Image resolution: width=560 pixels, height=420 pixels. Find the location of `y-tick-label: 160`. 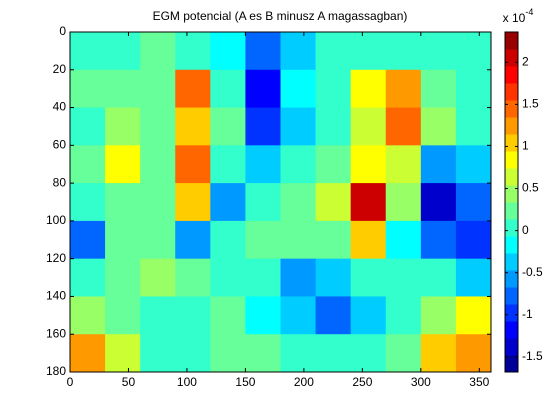

y-tick-label: 160 is located at coordinates (56, 333).